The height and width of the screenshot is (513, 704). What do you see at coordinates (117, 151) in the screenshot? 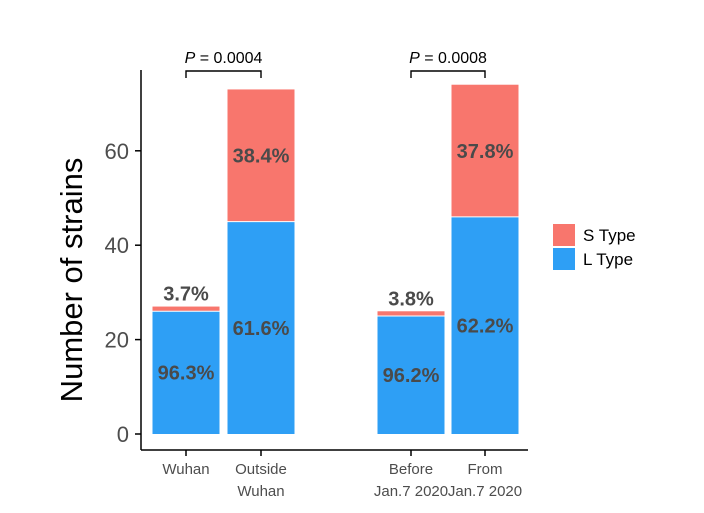
I see `y-tick-label: 60` at bounding box center [117, 151].